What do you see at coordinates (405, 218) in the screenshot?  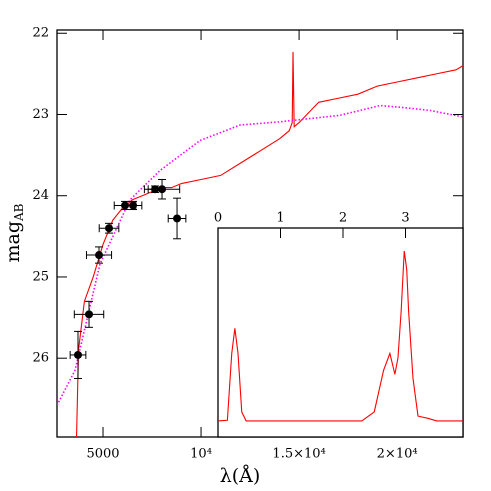 I see `x-tick-label: 3` at bounding box center [405, 218].